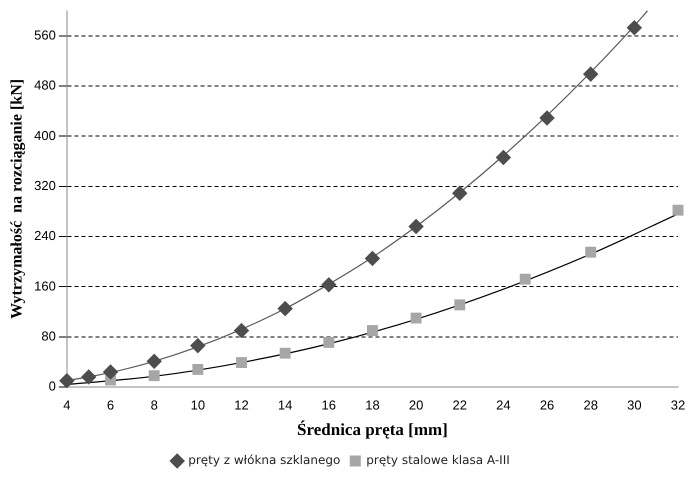 The image size is (694, 477). I want to click on x-tick-label: 26, so click(547, 404).